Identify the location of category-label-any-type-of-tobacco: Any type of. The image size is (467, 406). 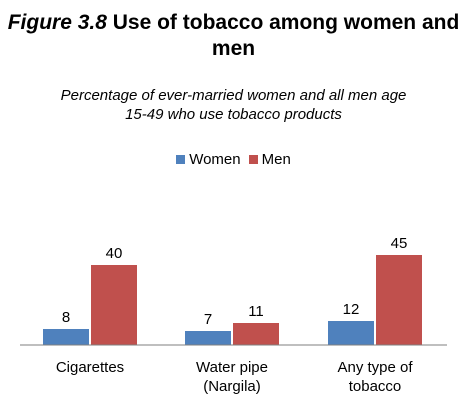
(375, 367).